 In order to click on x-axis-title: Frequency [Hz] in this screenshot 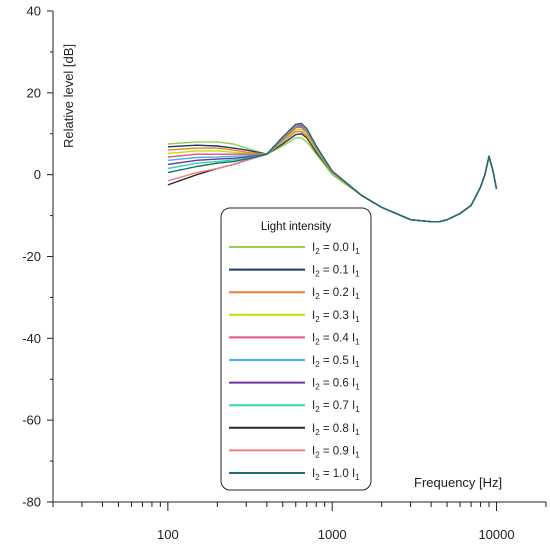, I will do `click(458, 482)`.